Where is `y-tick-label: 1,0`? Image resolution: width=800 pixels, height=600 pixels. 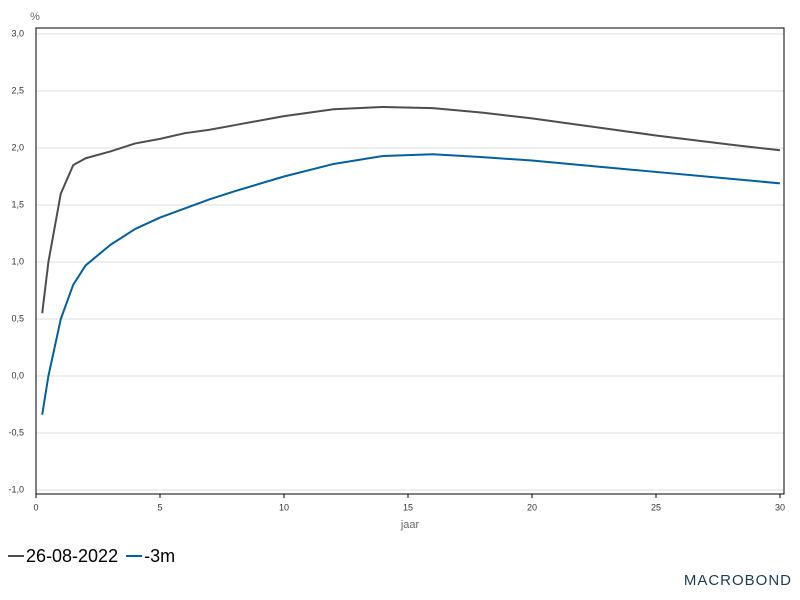 y-tick-label: 1,0 is located at coordinates (17, 261).